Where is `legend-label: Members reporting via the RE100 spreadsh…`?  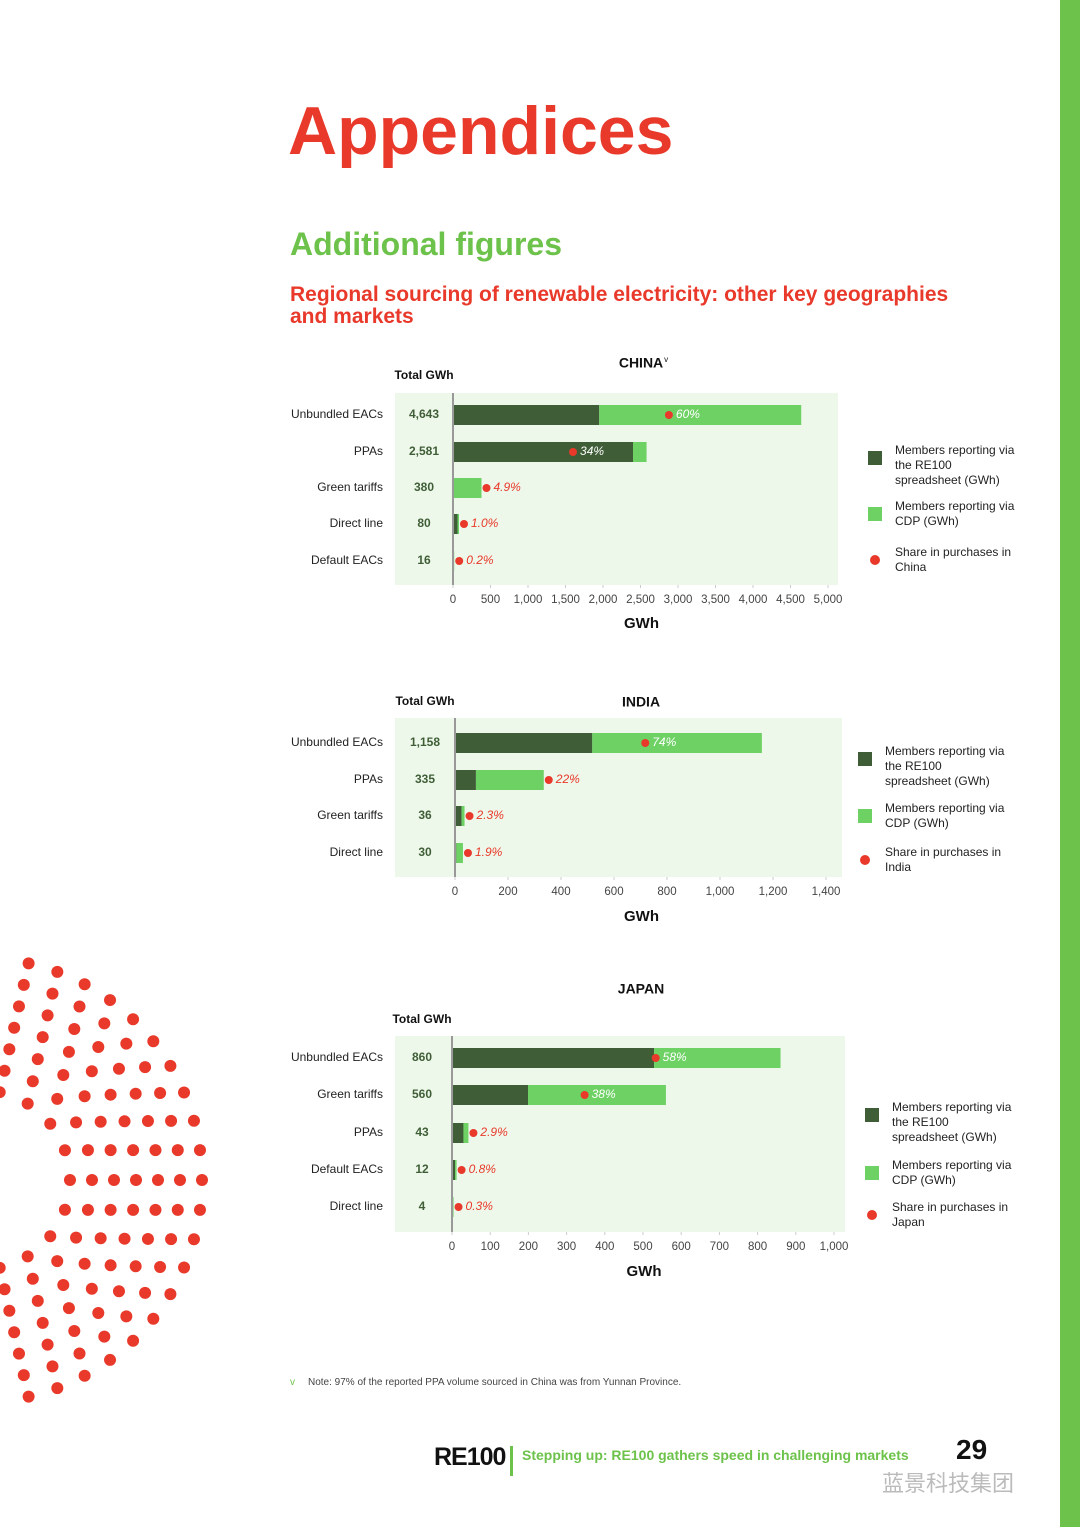 legend-label: Members reporting via the RE100 spreadsh… is located at coordinates (955, 465).